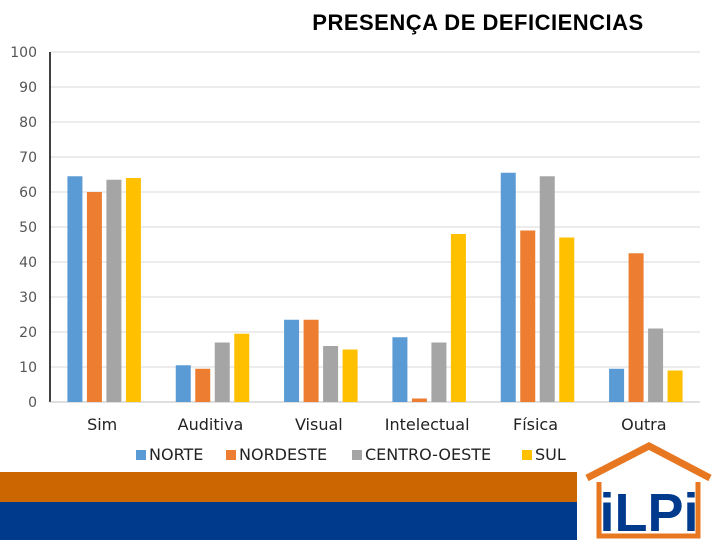 The width and height of the screenshot is (720, 544). I want to click on category-label: Intelectual, so click(427, 424).